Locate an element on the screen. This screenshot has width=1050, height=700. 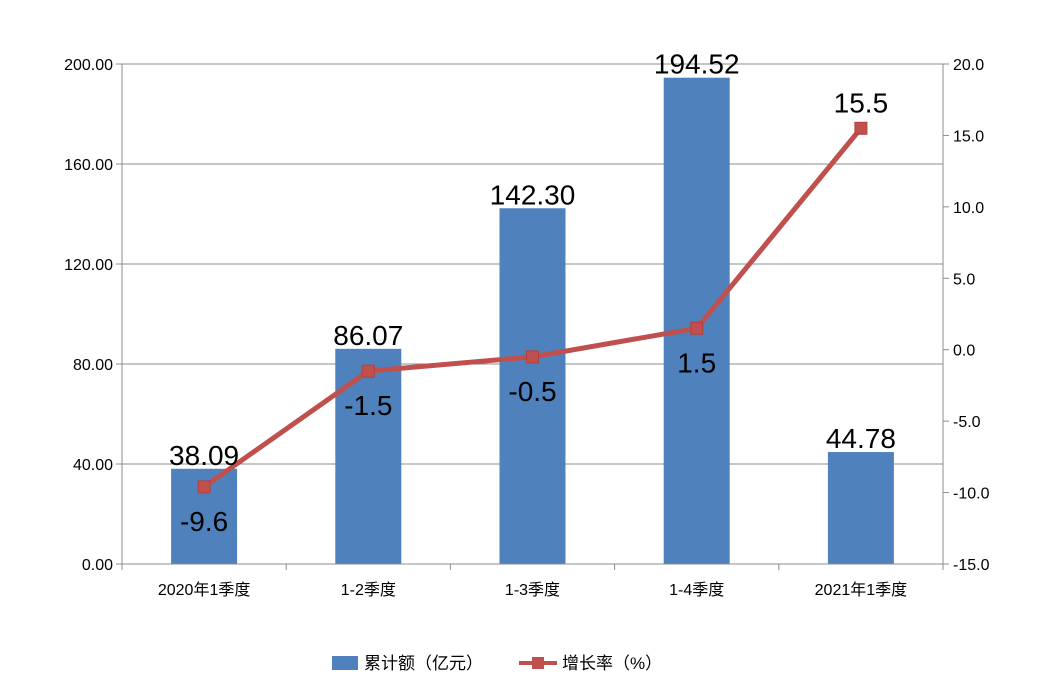
left-axis-tick-label: 120.00 is located at coordinates (88, 265).